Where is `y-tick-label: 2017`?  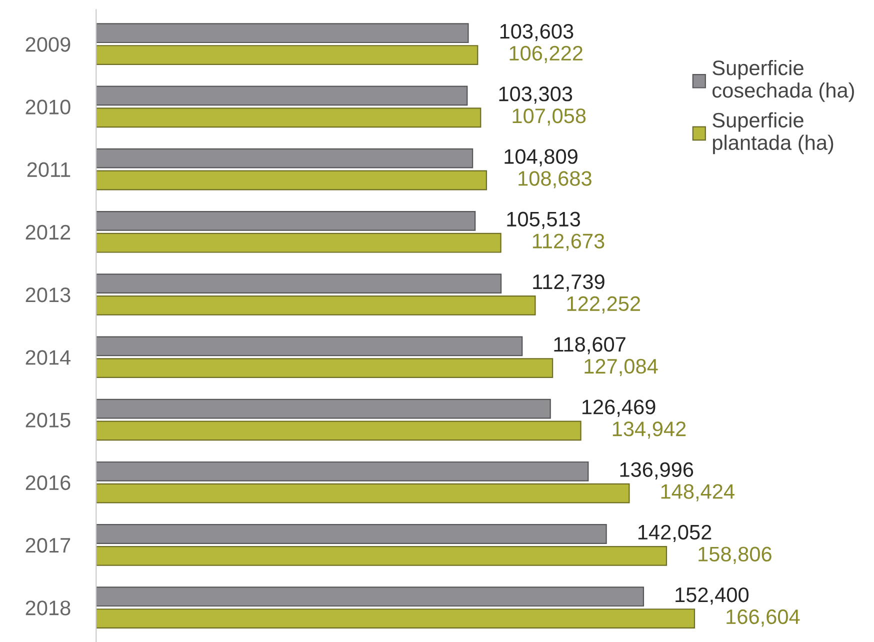
y-tick-label: 2017 is located at coordinates (48, 545).